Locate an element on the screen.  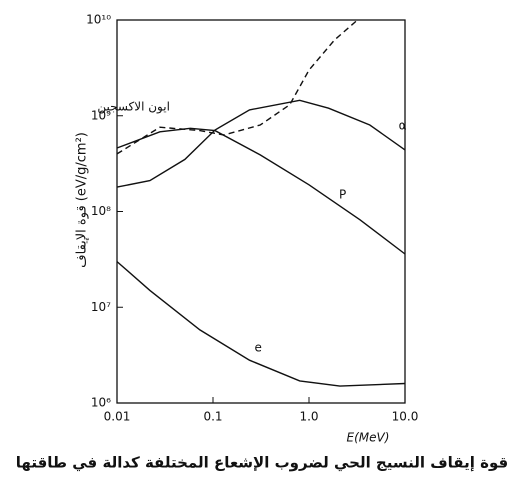
curve-label: ايون الاكسجين is located at coordinates (133, 107).